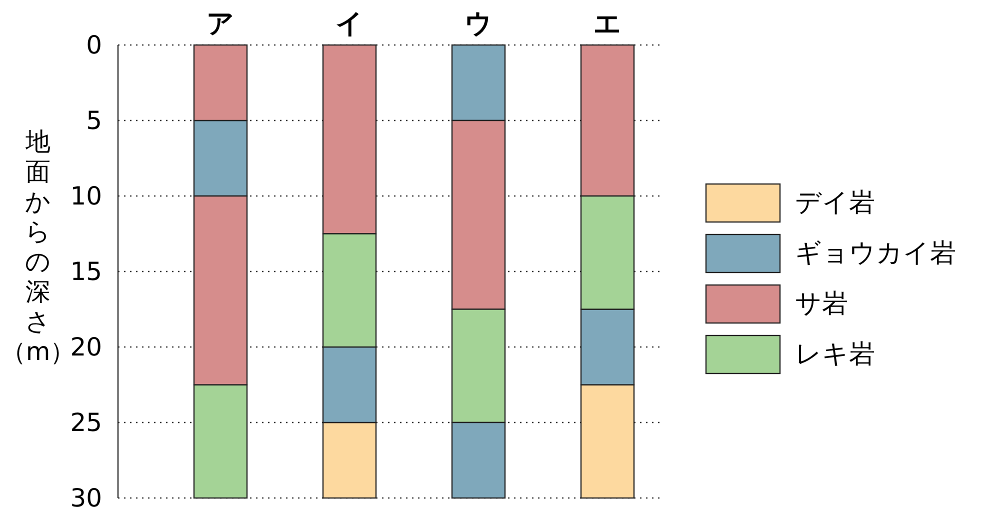 This screenshot has height=510, width=993. Describe the element at coordinates (835, 203) in the screenshot. I see `legend-label: デイ岩` at that location.